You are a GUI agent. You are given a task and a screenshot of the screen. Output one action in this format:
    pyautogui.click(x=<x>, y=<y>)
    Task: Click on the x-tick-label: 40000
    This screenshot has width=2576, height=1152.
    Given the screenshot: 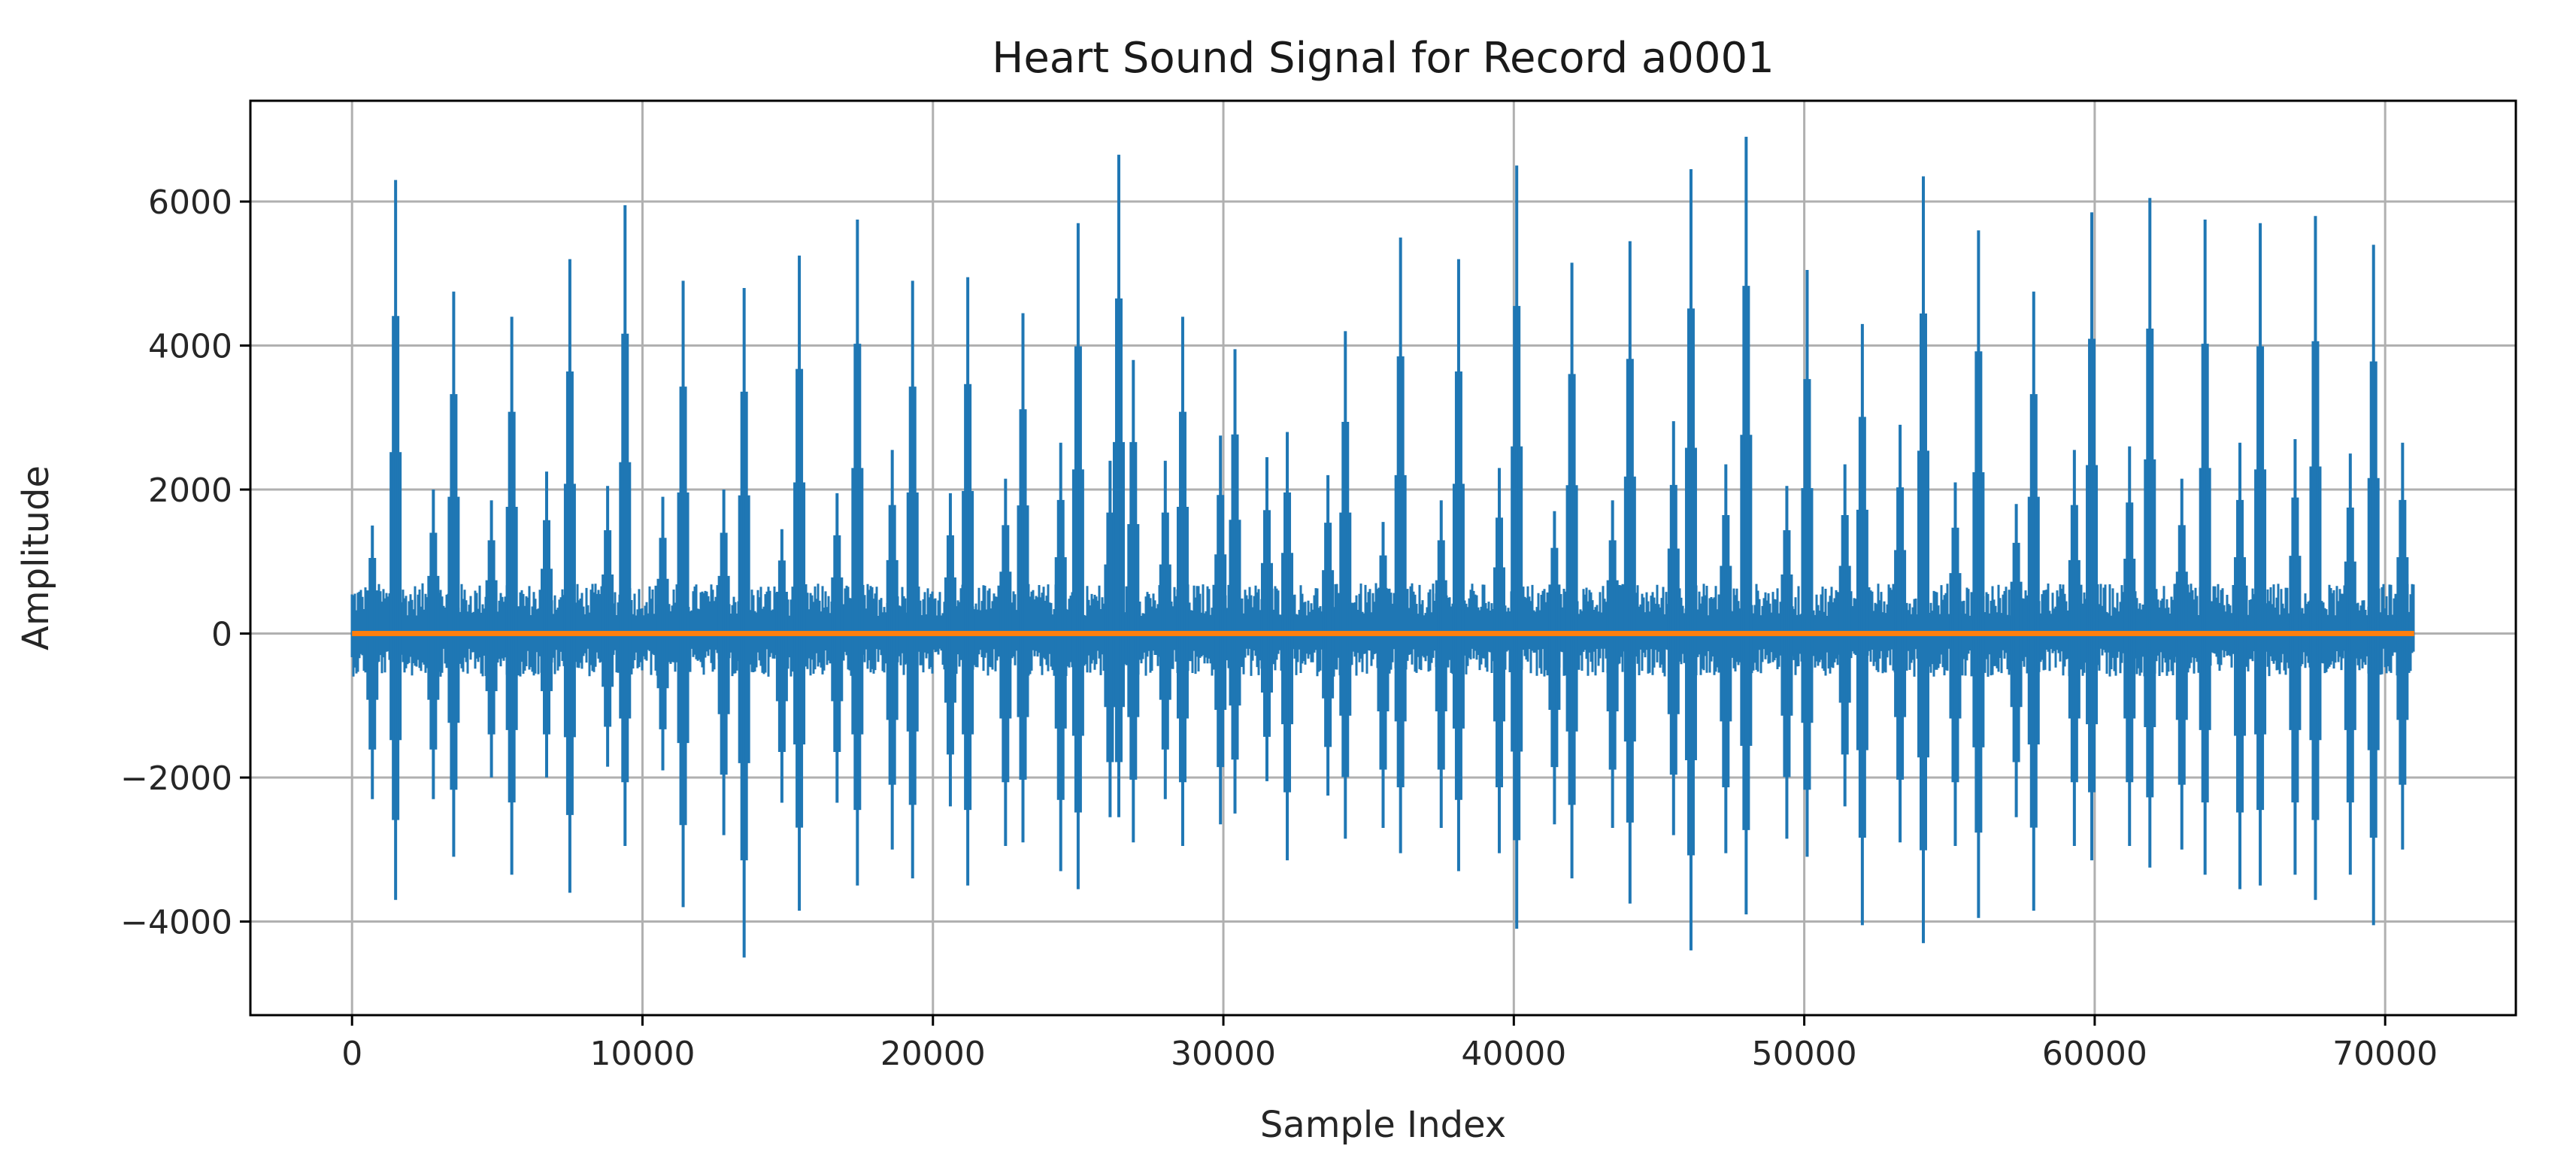 What is the action you would take?
    pyautogui.click(x=1513, y=1054)
    